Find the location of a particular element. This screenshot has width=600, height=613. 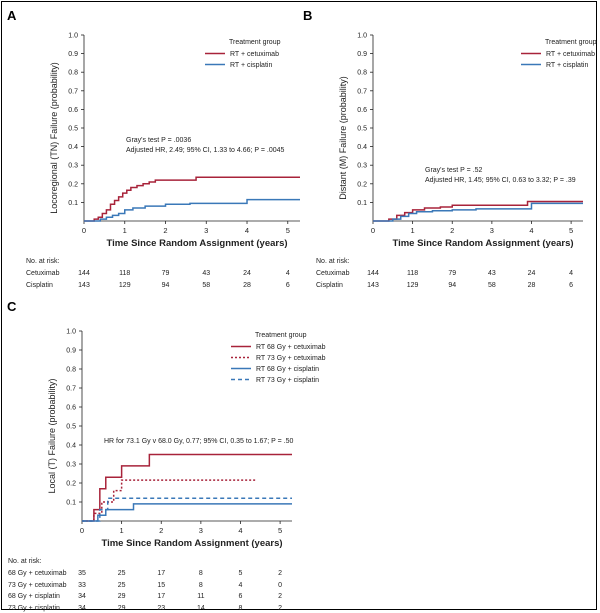

risk-row-label: 73 Gy + cetuximab is located at coordinates (37, 585).